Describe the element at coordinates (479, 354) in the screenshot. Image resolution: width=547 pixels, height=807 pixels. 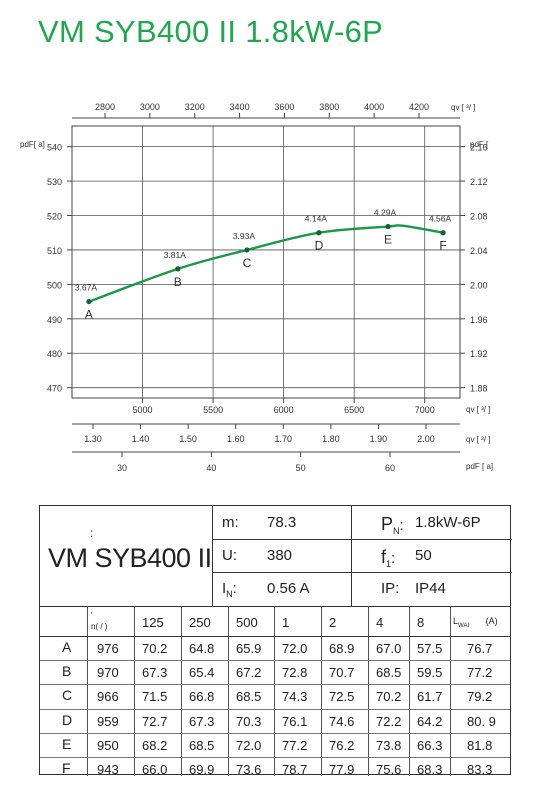
I see `right-tick-label: 1.92` at that location.